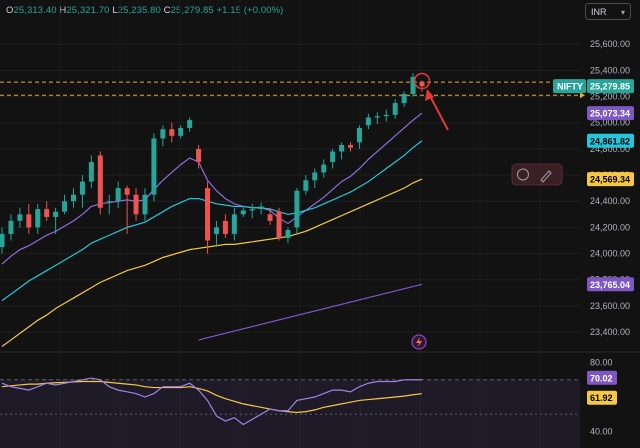 This screenshot has width=640, height=448. Describe the element at coordinates (419, 342) in the screenshot. I see `lightning-icon` at that location.